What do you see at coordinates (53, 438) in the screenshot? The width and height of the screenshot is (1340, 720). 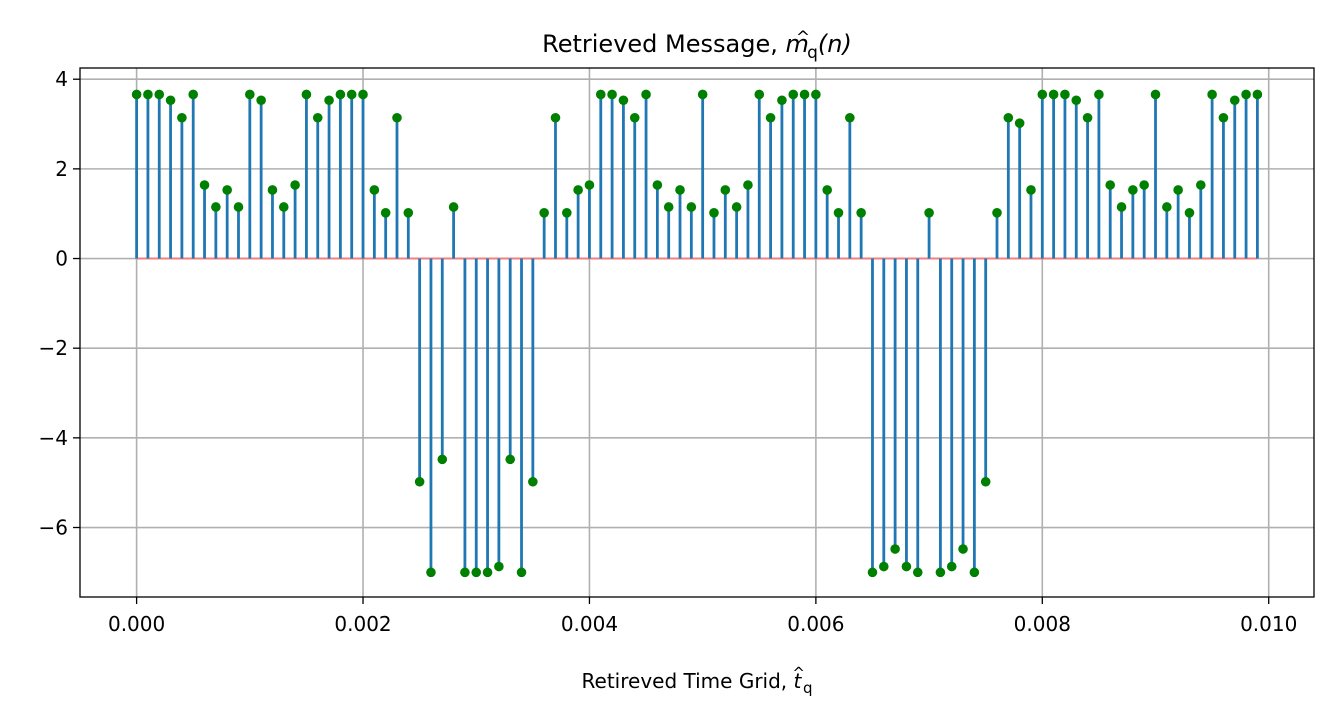 I see `y-tick-label: −4` at bounding box center [53, 438].